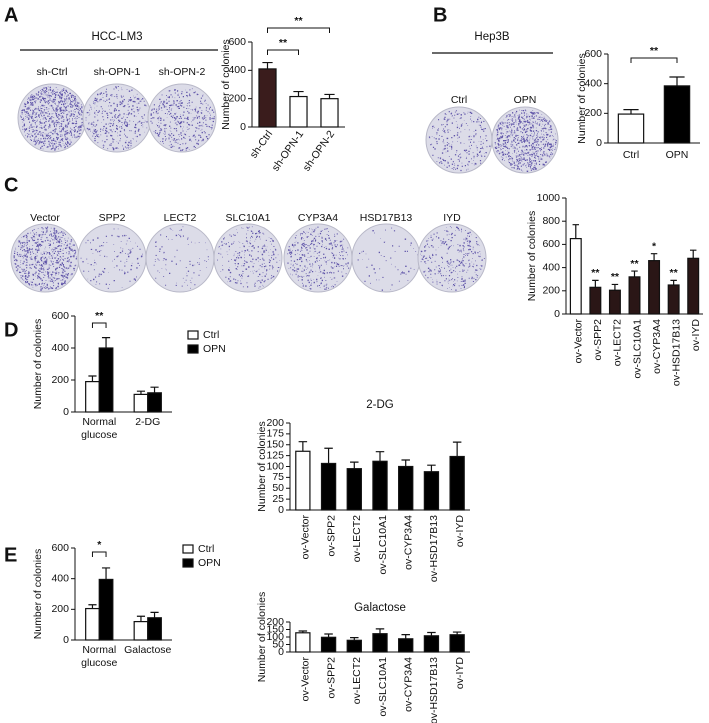 The width and height of the screenshot is (709, 723). Describe the element at coordinates (408, 542) in the screenshot. I see `x-tick-label: ov-CYP3A4` at that location.